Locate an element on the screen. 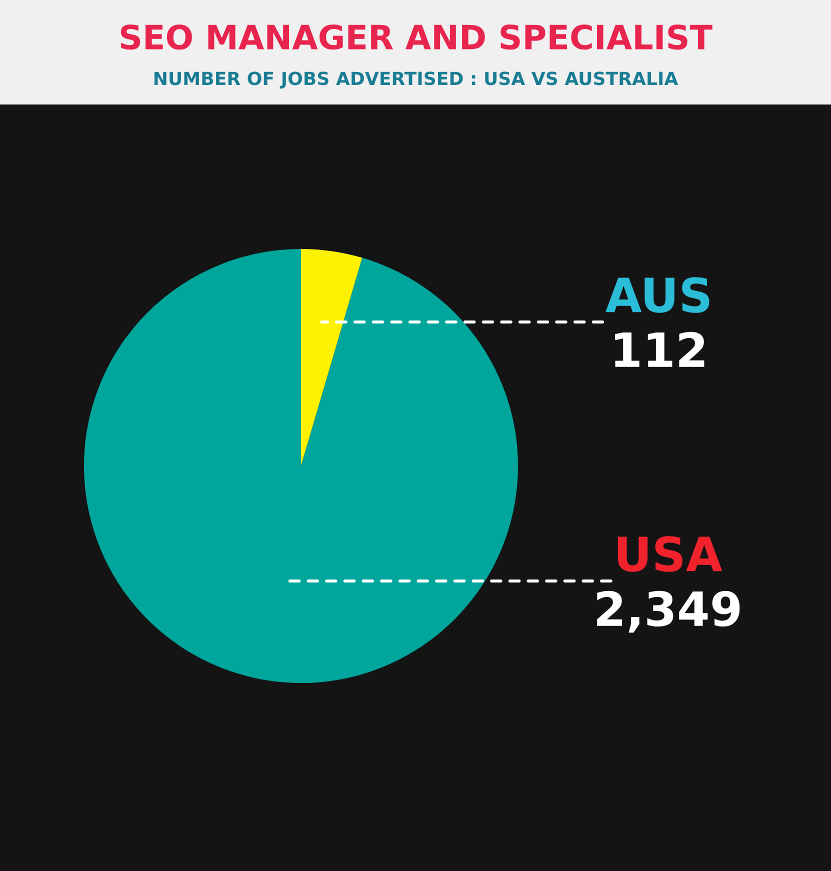 The width and height of the screenshot is (831, 871). chart-title: SEO MANAGER AND SPECIALIST is located at coordinates (416, 37).